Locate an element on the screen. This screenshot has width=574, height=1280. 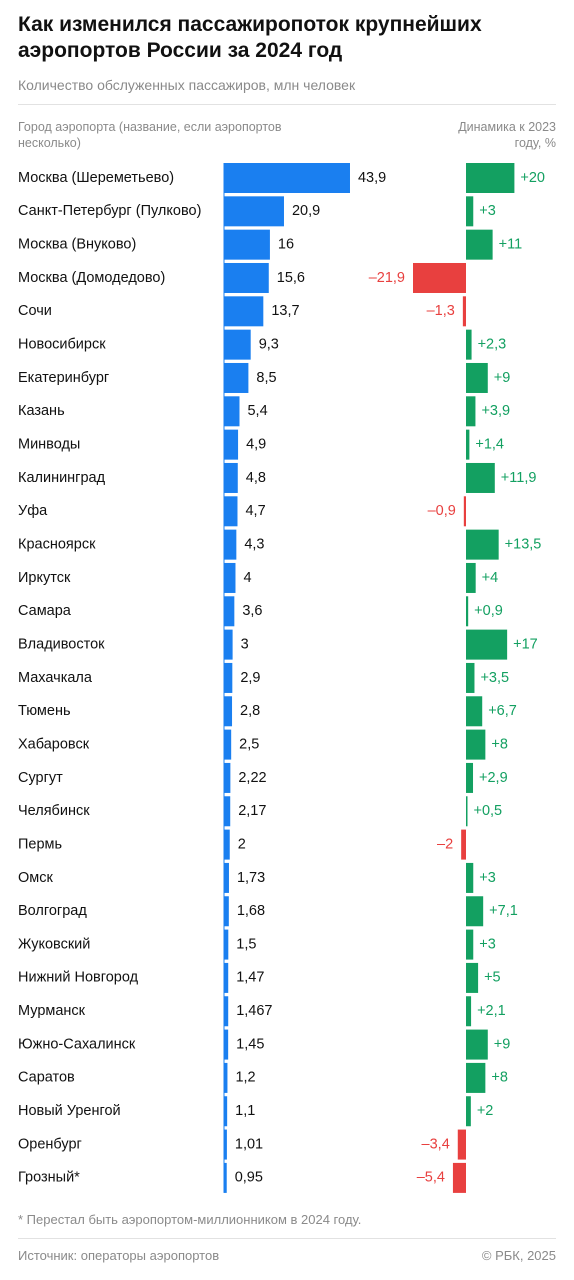
data-label: 4,7 is located at coordinates (255, 511).